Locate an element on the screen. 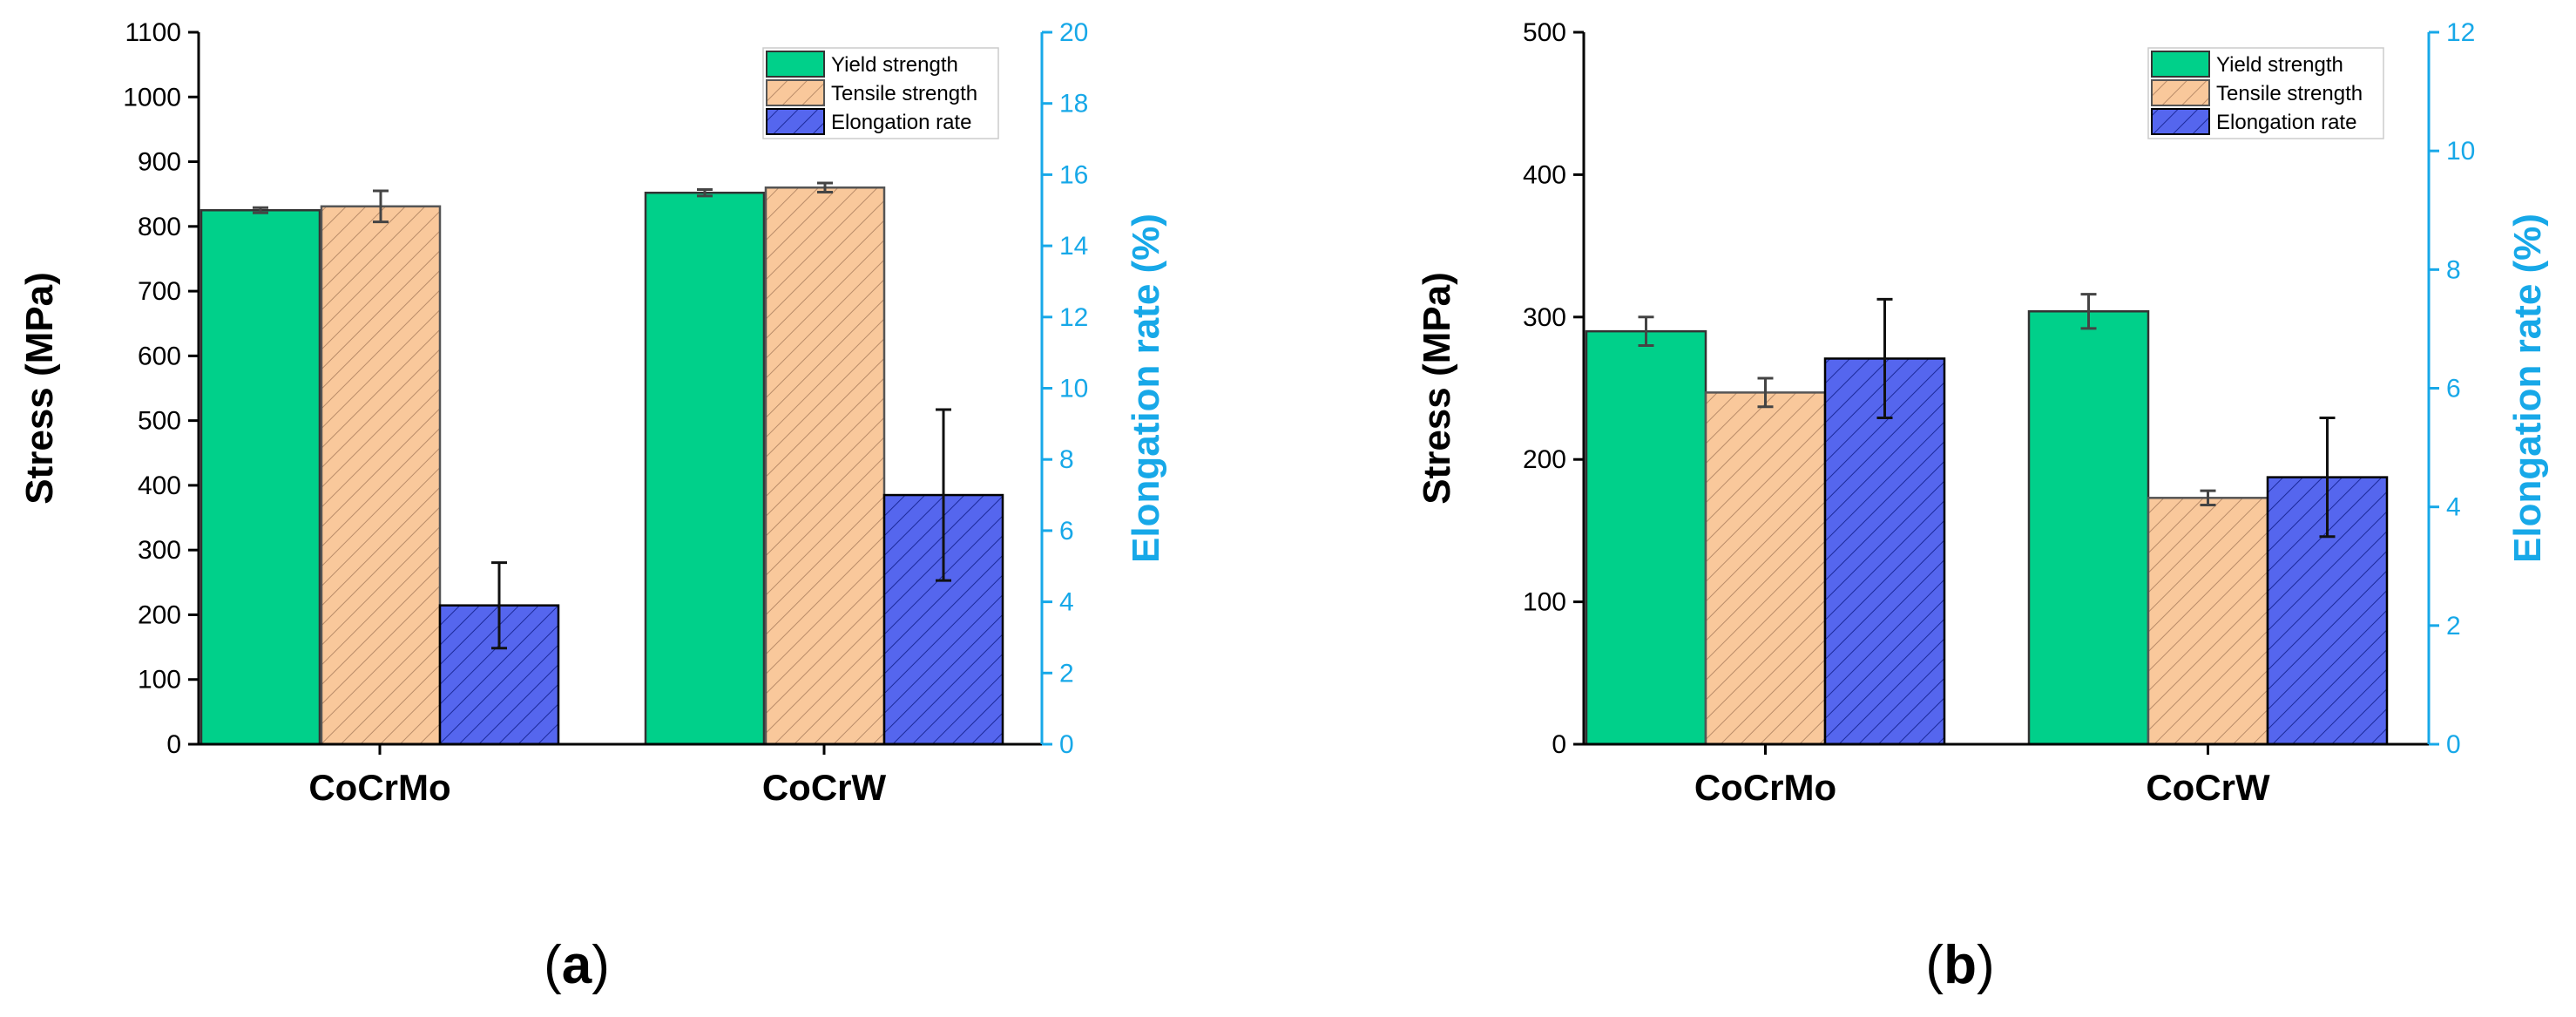 The image size is (2576, 1017). right-tick-label: 20 is located at coordinates (1073, 32).